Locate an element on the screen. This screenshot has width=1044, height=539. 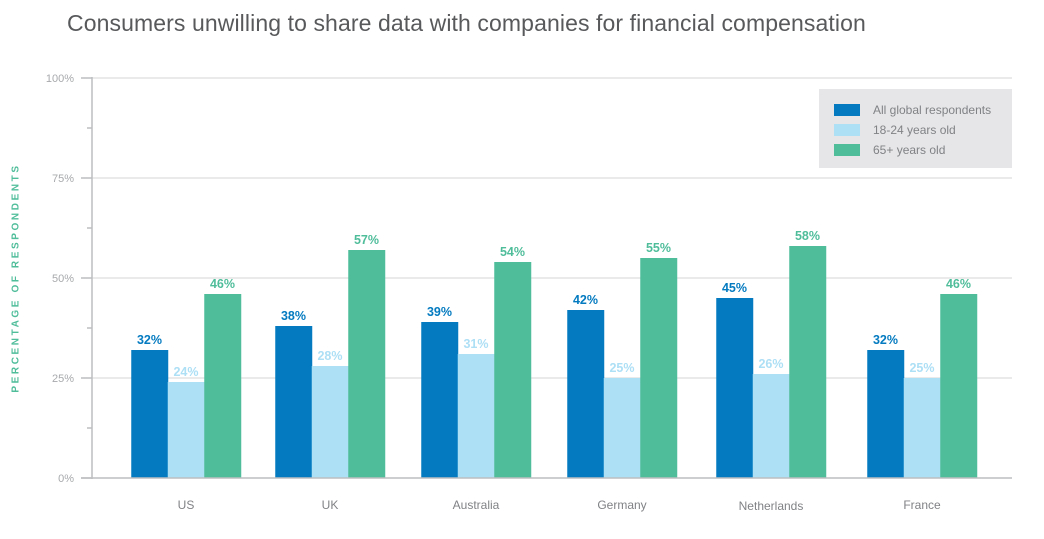
legend-label: All global respondents is located at coordinates (932, 110).